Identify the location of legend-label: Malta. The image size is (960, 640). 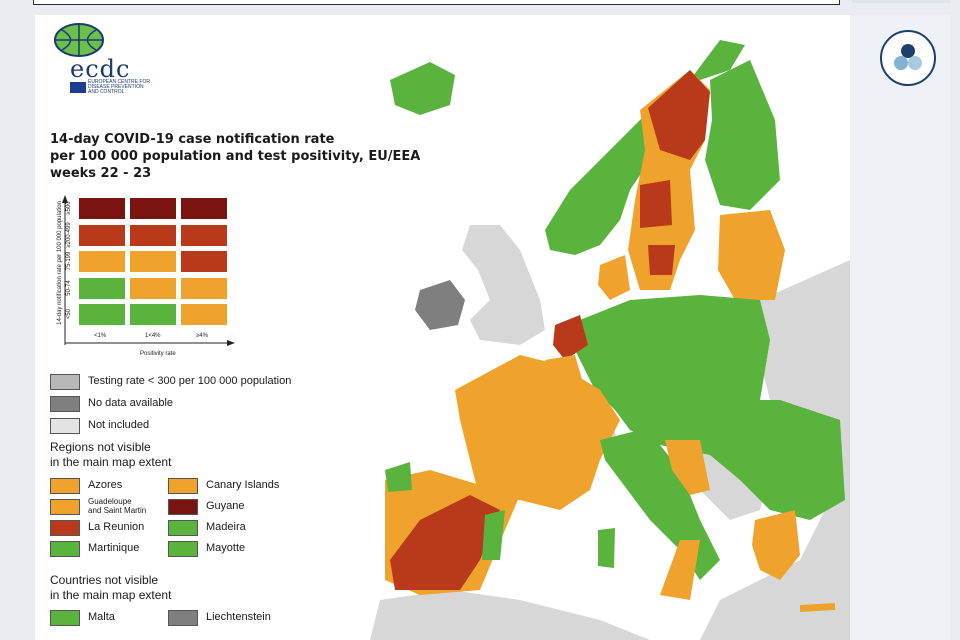
(101, 617).